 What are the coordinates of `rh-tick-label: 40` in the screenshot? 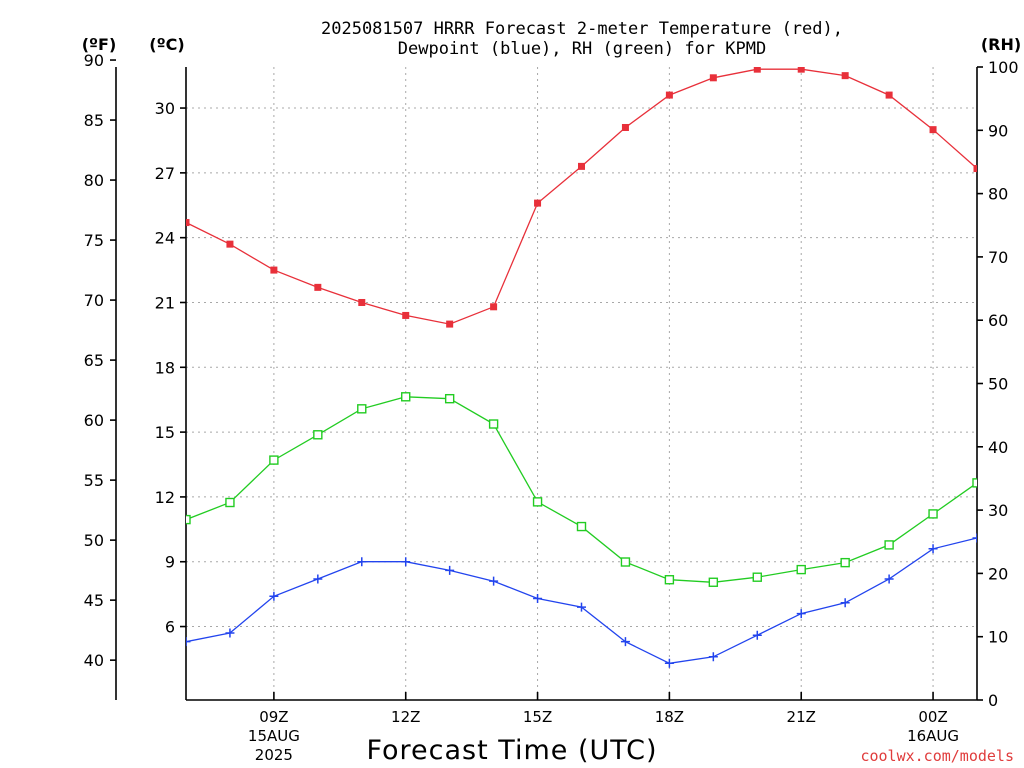 It's located at (998, 447).